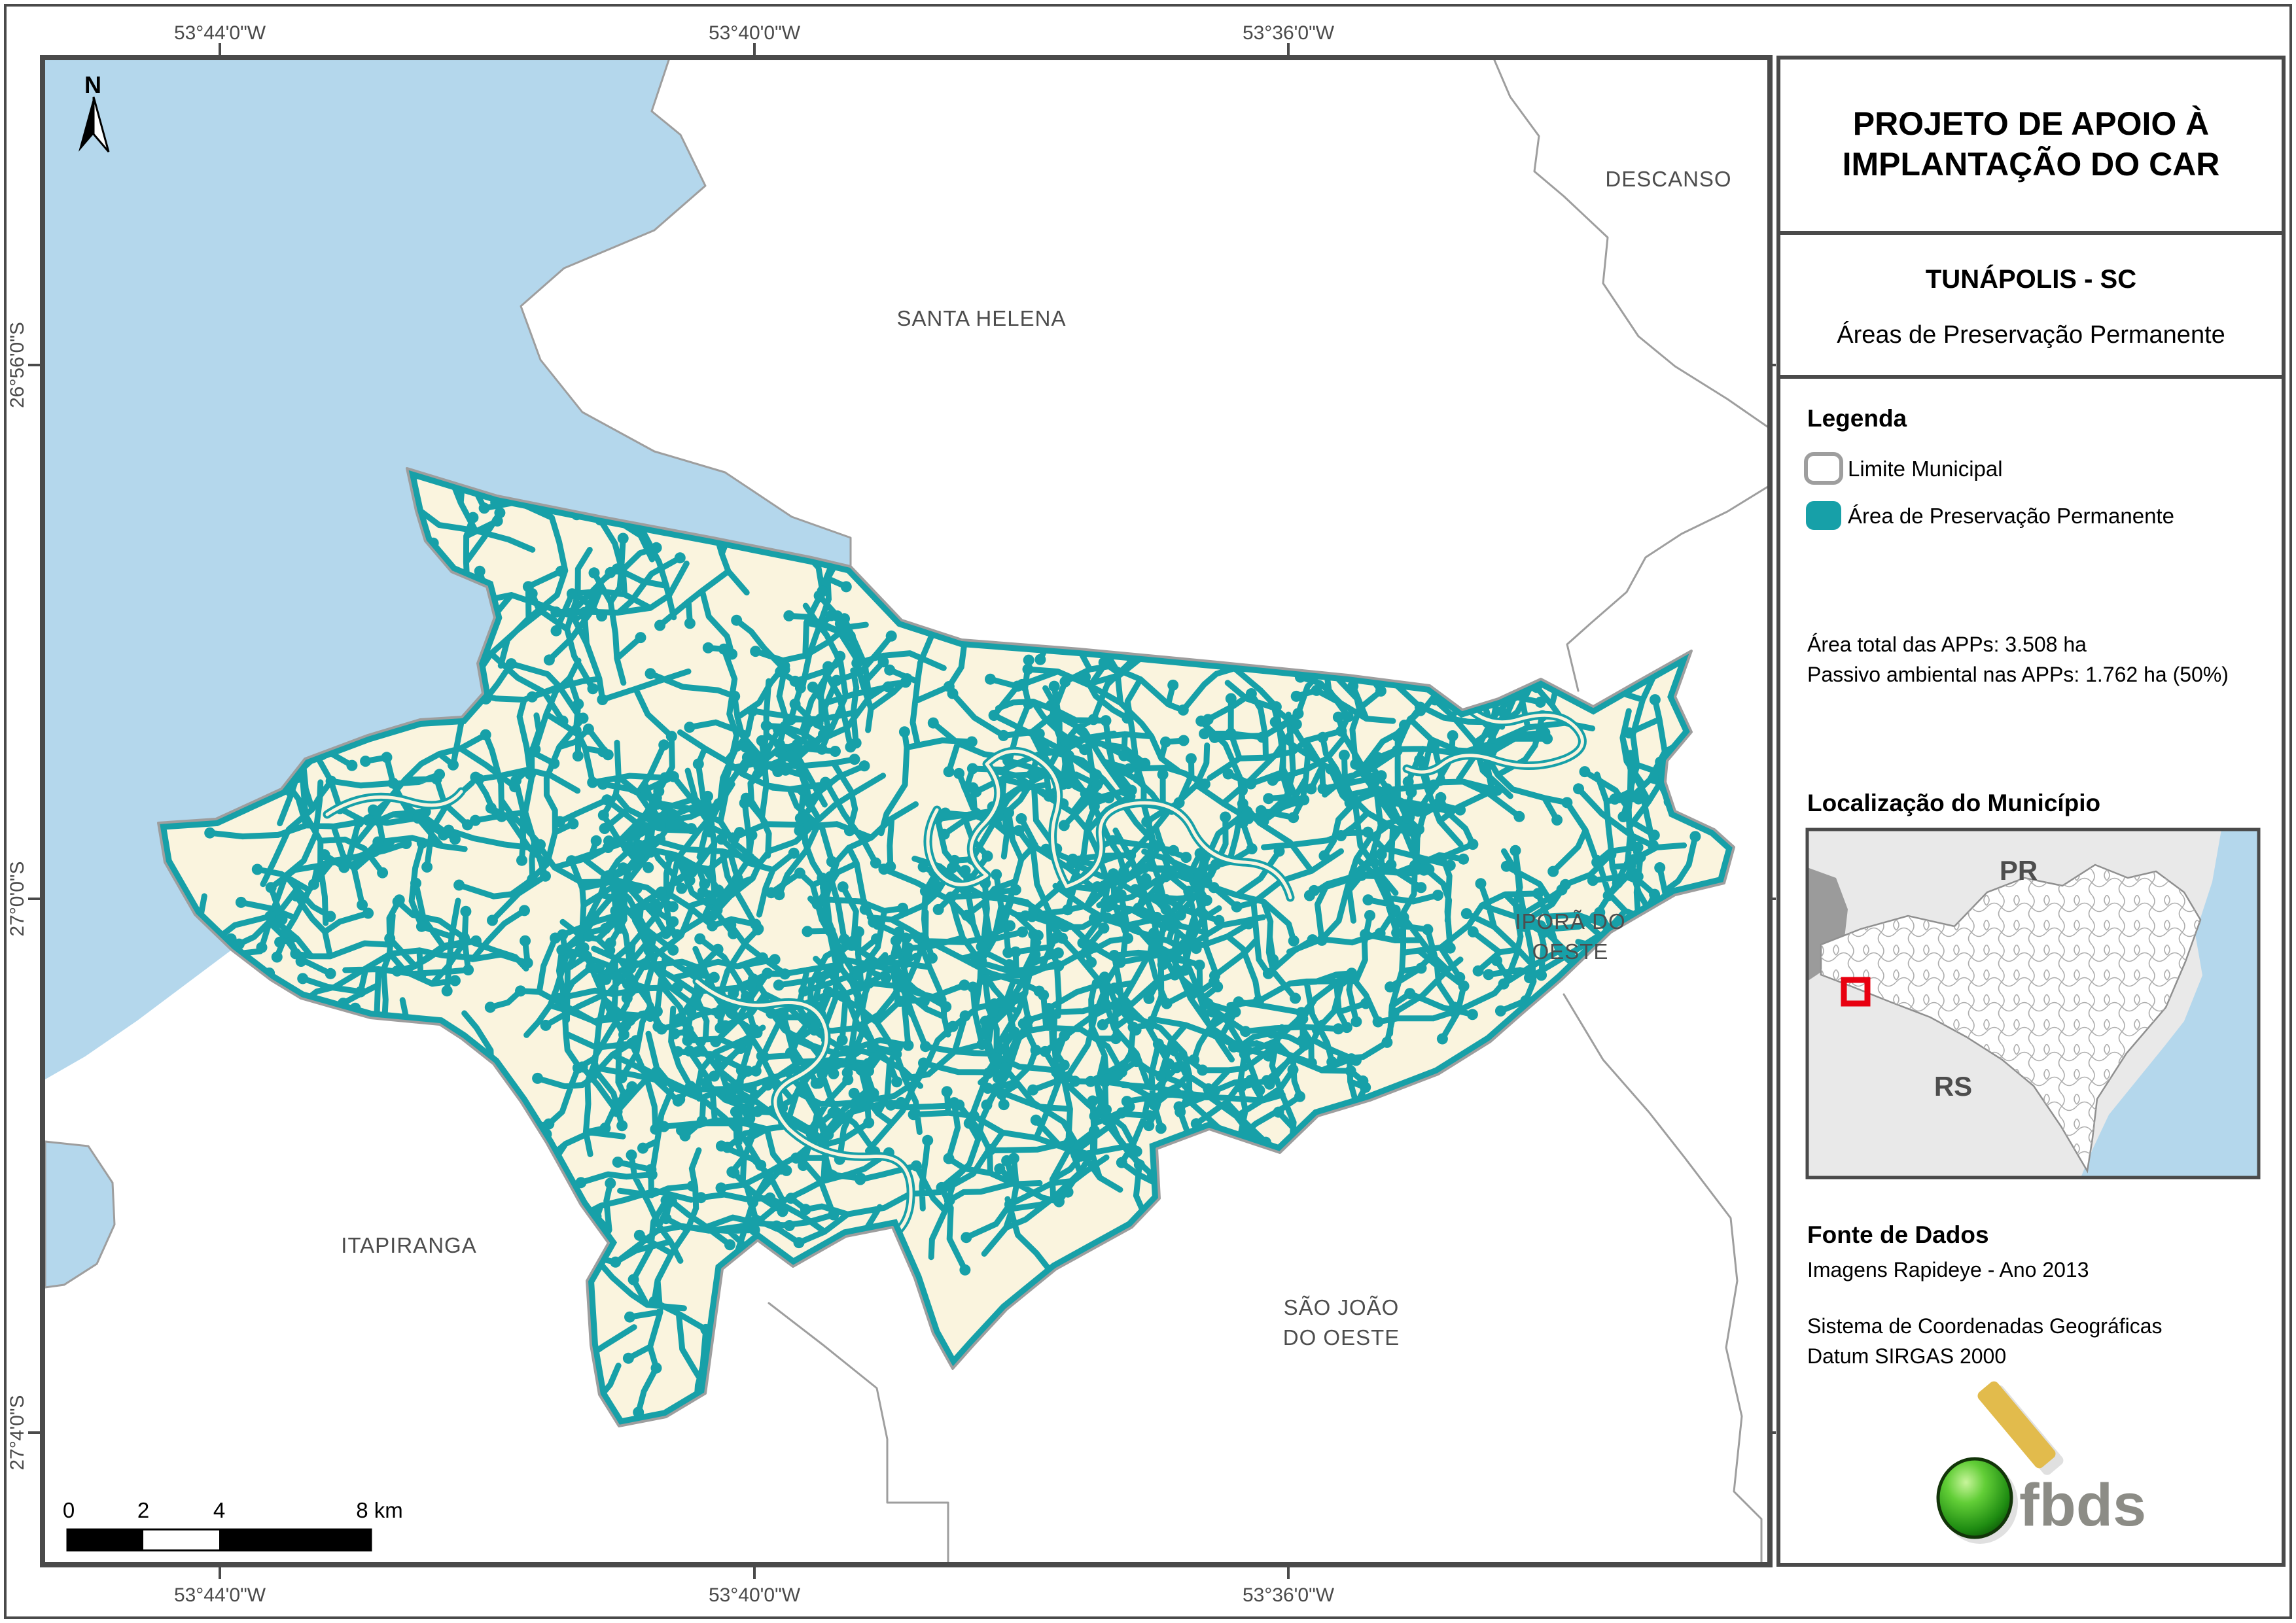 The height and width of the screenshot is (1623, 2296). I want to click on source-heading: Fonte de Dados, so click(1898, 1234).